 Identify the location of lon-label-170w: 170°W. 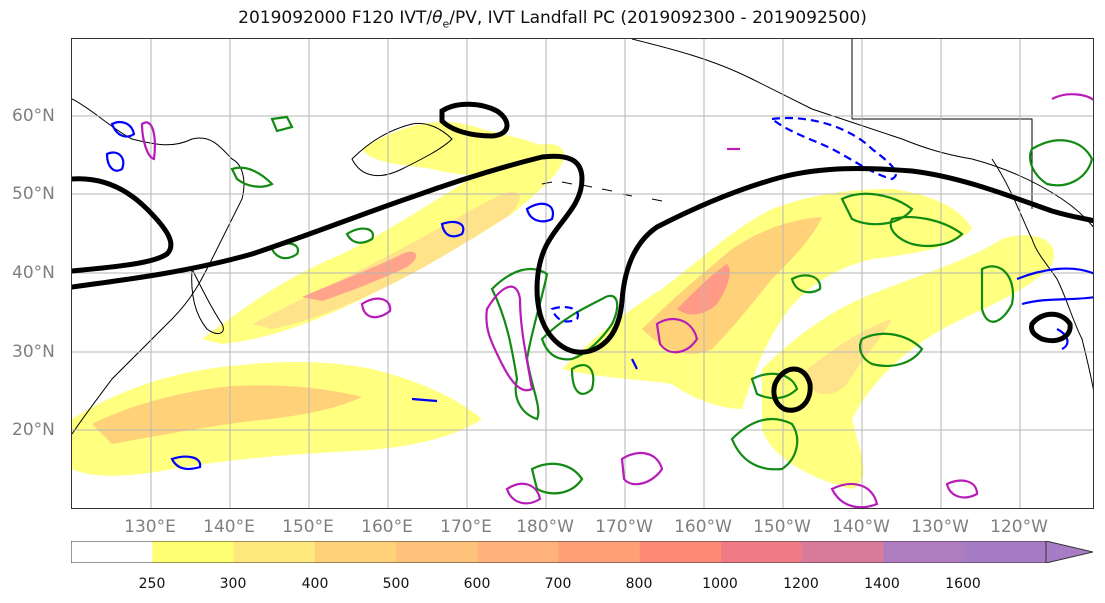
(624, 527).